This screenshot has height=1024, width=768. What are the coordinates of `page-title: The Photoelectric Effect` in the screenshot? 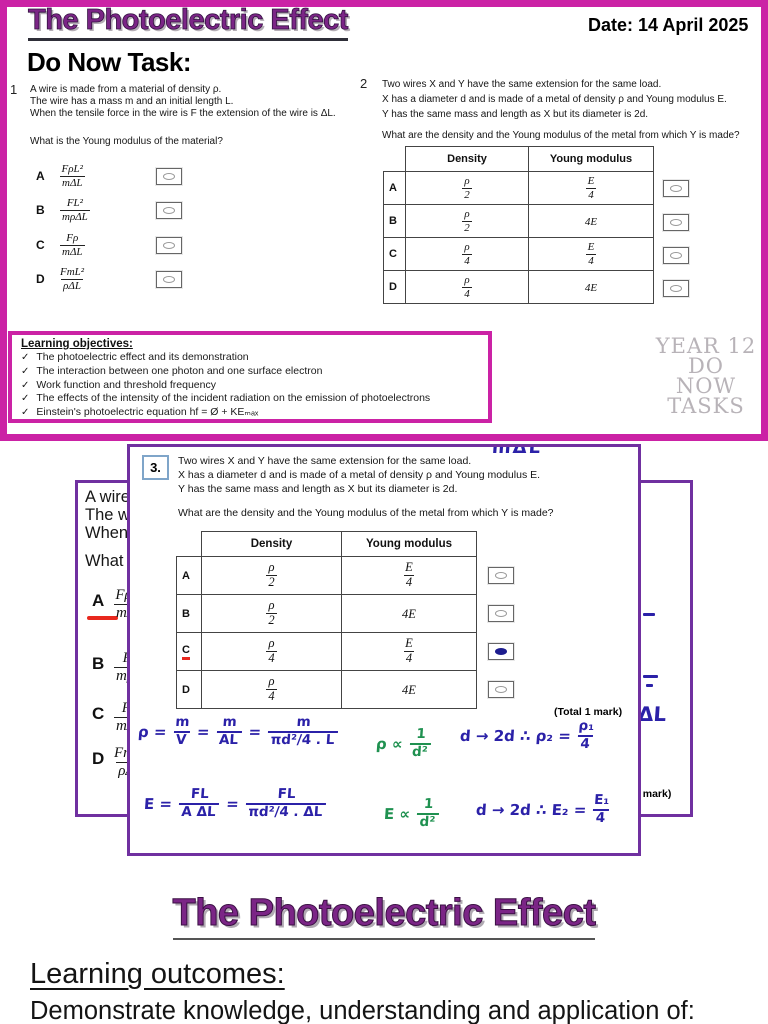 It's located at (188, 22).